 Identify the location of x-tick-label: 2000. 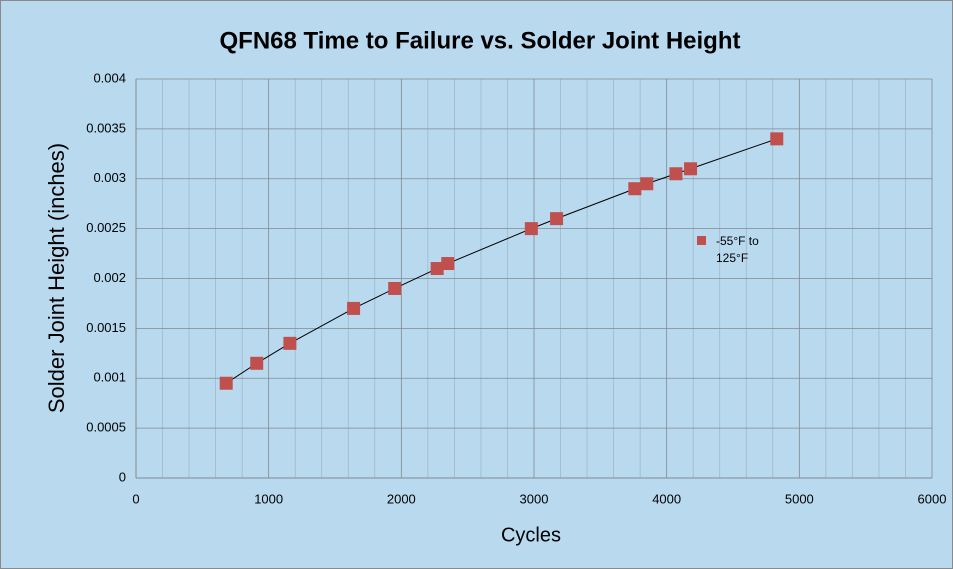
(401, 498).